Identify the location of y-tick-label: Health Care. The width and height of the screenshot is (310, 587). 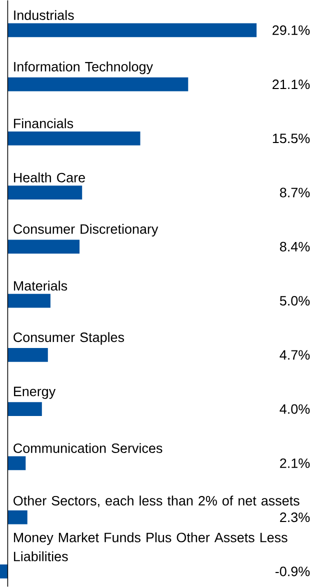
(49, 177).